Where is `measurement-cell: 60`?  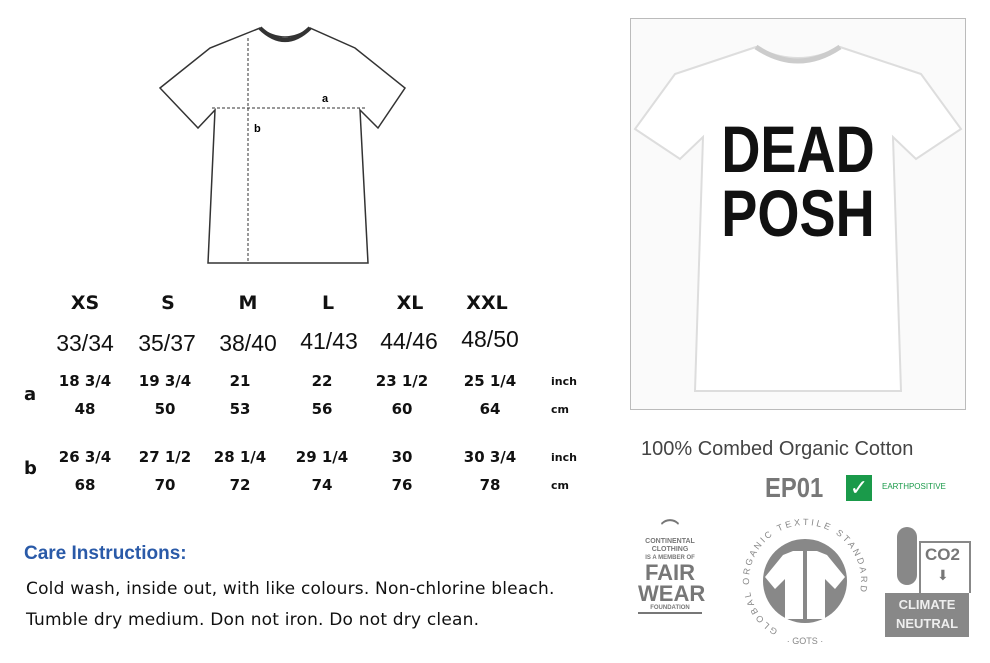
measurement-cell: 60 is located at coordinates (402, 409).